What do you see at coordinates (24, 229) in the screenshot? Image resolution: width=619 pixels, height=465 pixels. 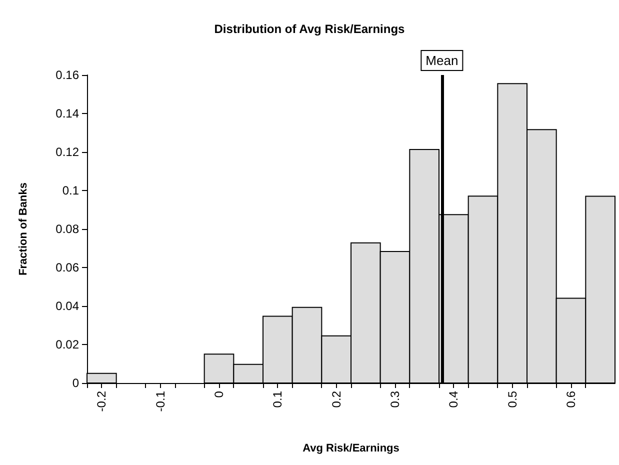 I see `y-axis-title: Fraction of Banks` at bounding box center [24, 229].